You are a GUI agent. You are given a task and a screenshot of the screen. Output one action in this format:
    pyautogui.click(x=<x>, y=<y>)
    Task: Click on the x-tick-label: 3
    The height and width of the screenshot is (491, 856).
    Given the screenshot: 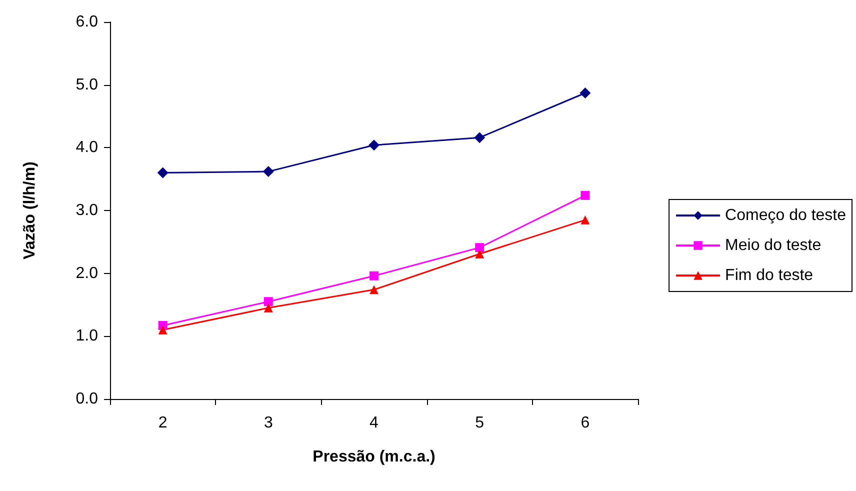 What is the action you would take?
    pyautogui.click(x=268, y=423)
    